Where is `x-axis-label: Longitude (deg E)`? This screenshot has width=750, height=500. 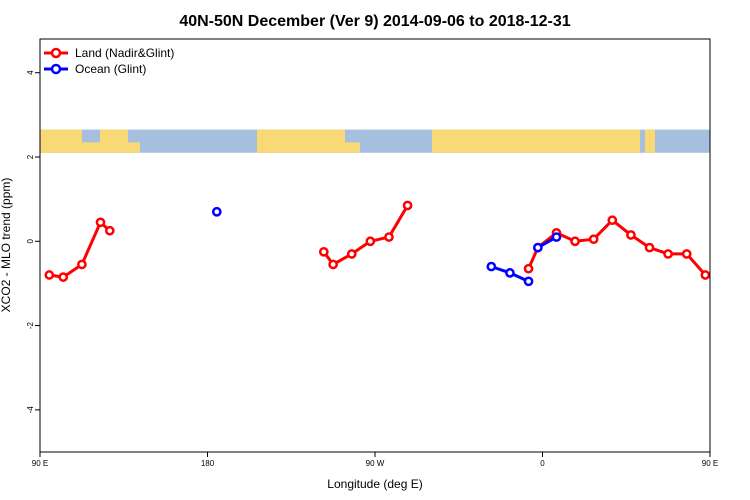 x-axis-label: Longitude (deg E) is located at coordinates (374, 484).